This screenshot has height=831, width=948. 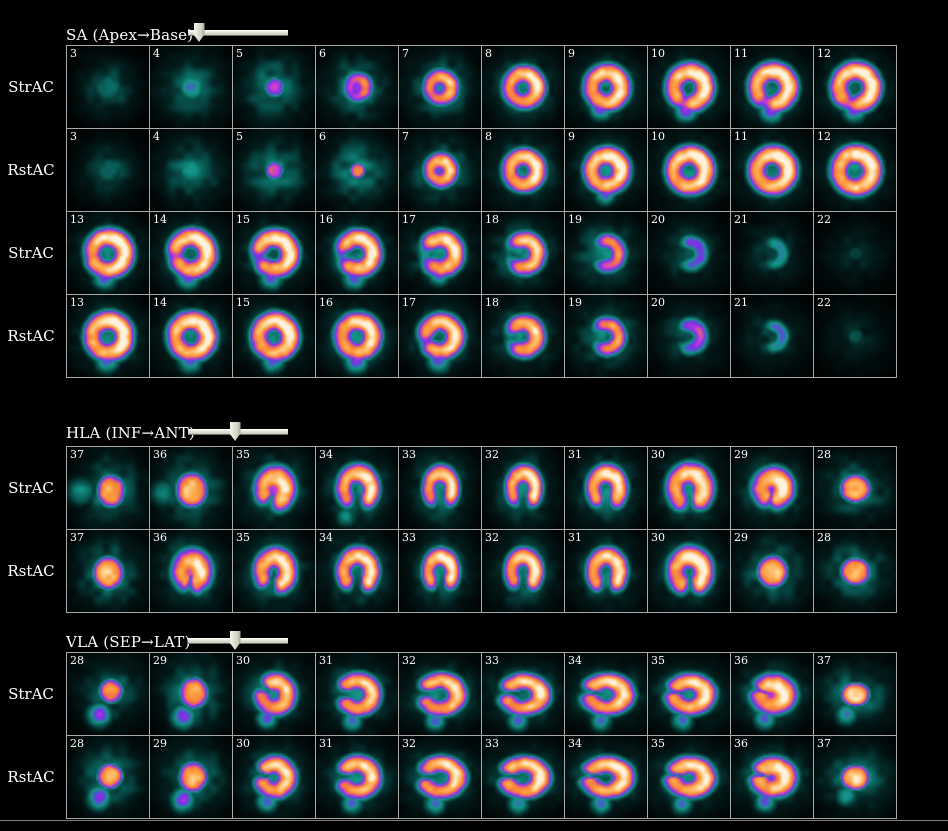 What do you see at coordinates (523, 488) in the screenshot?
I see `slice-cell-hla-strac-32: 32` at bounding box center [523, 488].